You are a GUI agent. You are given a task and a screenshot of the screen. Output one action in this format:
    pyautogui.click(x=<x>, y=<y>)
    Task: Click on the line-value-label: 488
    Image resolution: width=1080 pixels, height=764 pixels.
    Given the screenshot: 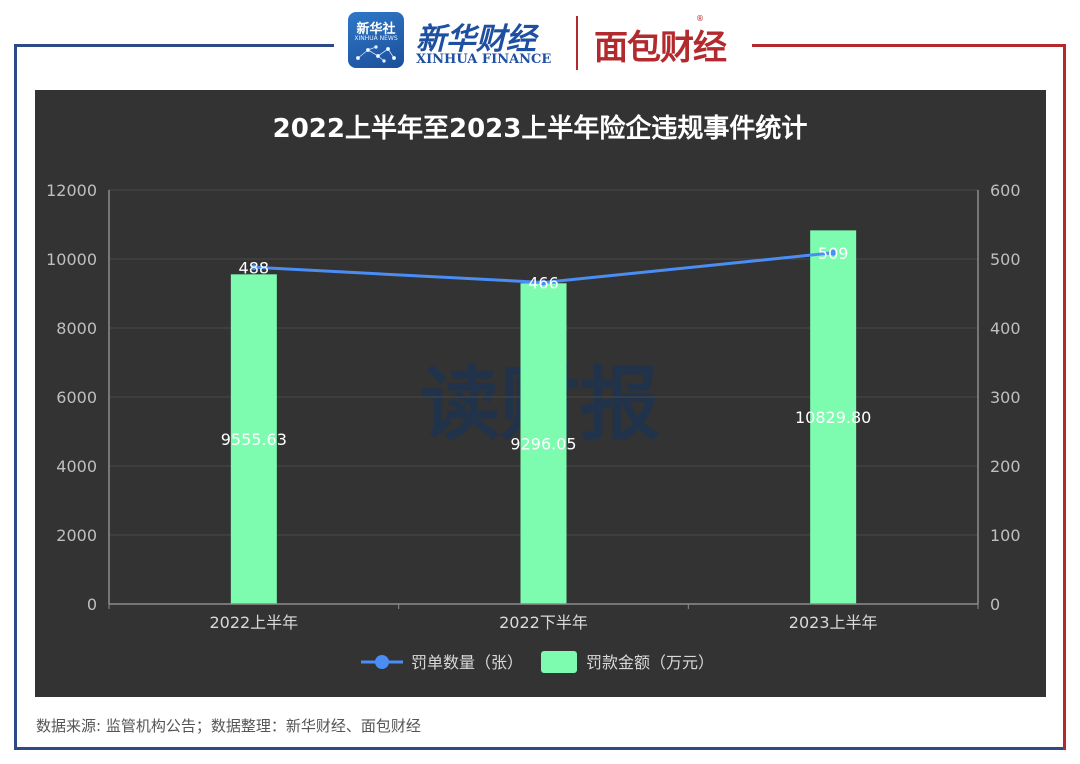 What is the action you would take?
    pyautogui.click(x=254, y=267)
    